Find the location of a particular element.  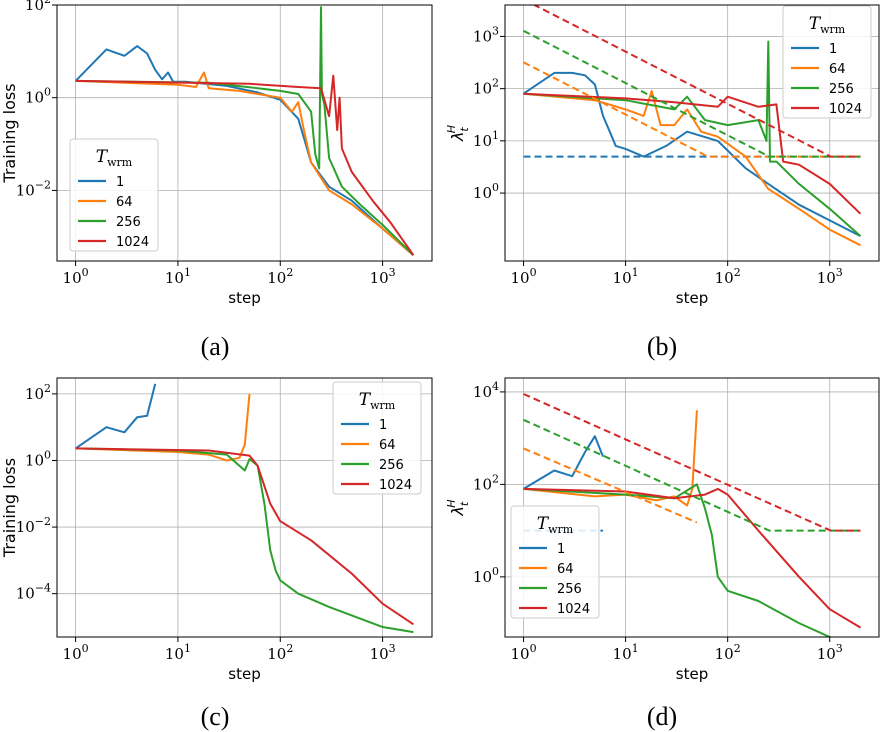

y-tick-label: 10⁻⁴ is located at coordinates (33, 592).